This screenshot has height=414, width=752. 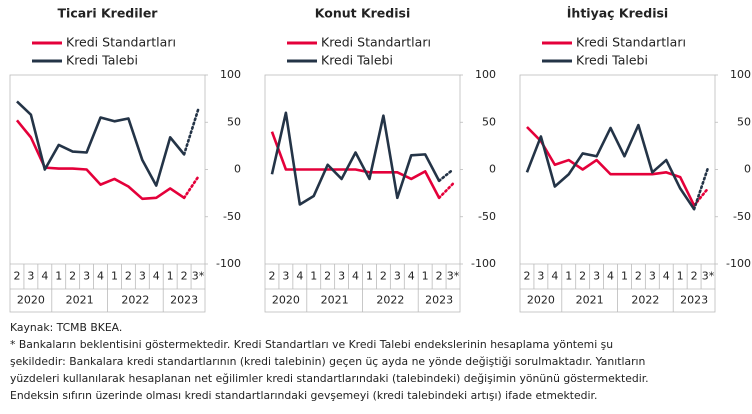 What do you see at coordinates (617, 13) in the screenshot?
I see `chart-title: İhtiyaç Kredisi` at bounding box center [617, 13].